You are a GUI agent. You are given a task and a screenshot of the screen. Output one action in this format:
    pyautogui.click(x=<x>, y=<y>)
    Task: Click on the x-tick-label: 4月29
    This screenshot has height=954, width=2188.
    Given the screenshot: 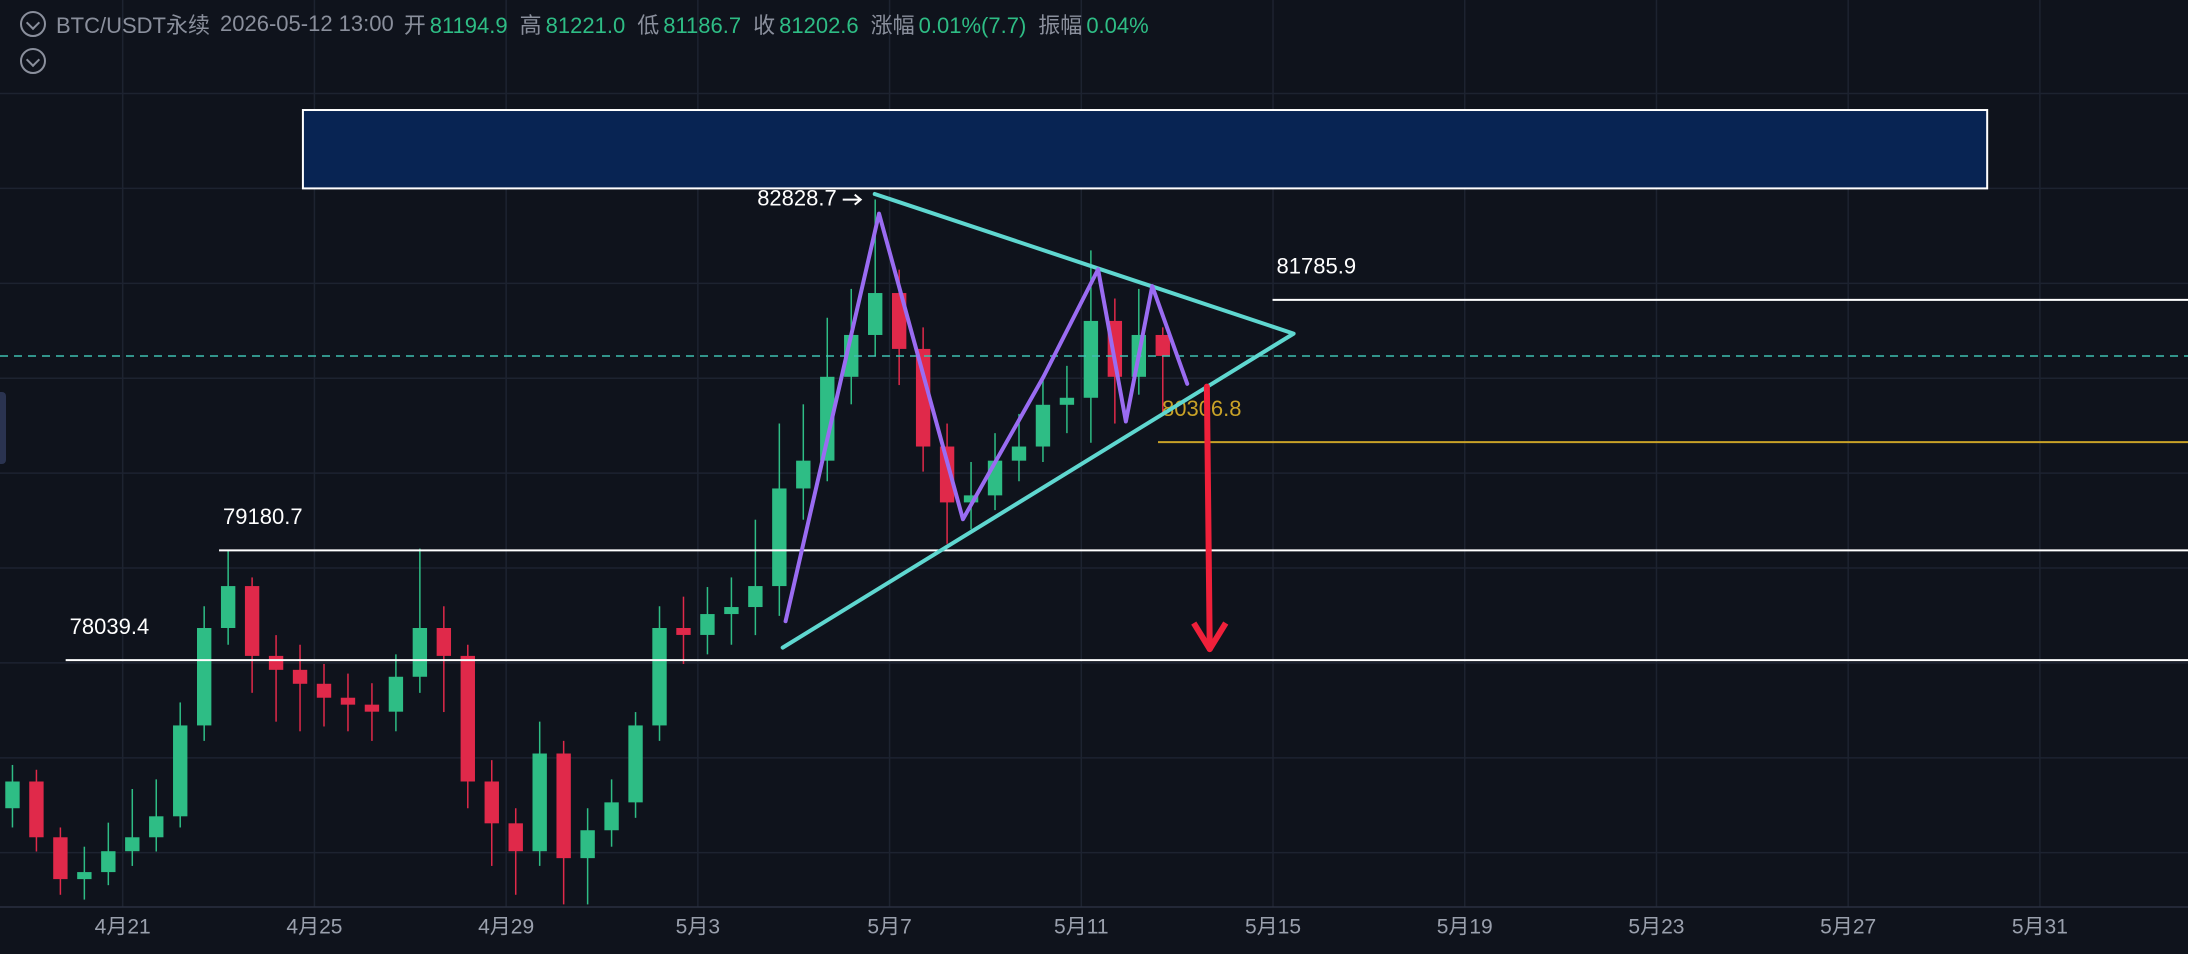 What is the action you would take?
    pyautogui.click(x=506, y=927)
    